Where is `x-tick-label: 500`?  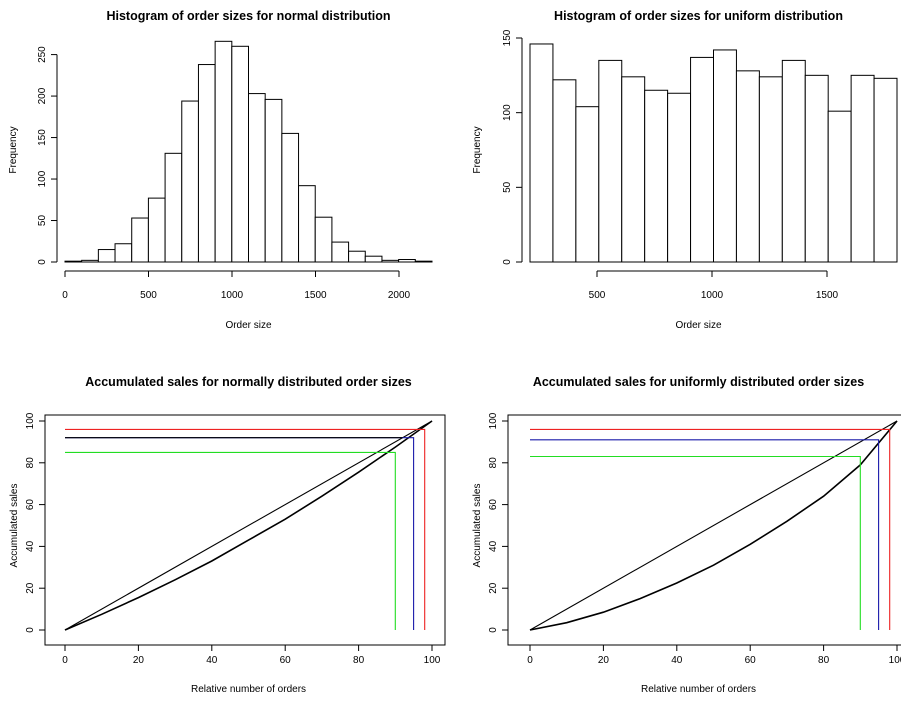 x-tick-label: 500 is located at coordinates (597, 295).